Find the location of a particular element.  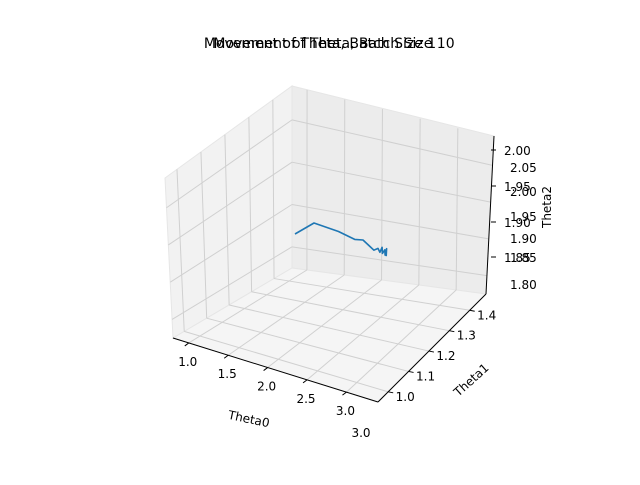

x-tick-label-2: 2.0 is located at coordinates (266, 387).